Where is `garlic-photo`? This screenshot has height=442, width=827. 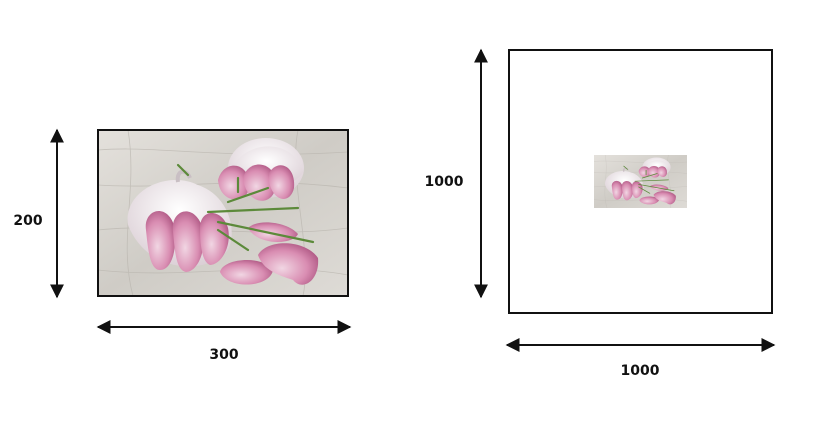
garlic-photo is located at coordinates (223, 213).